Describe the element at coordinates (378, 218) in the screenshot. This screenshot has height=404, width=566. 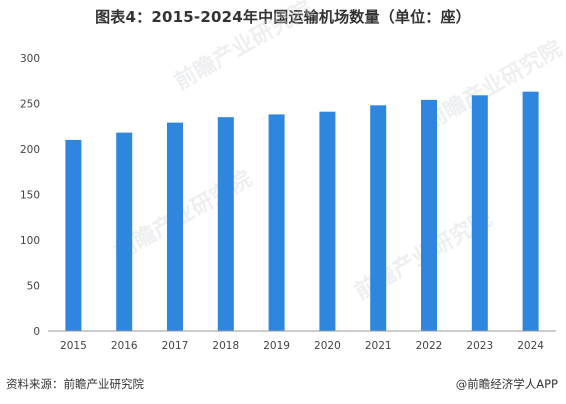
I see `bar-2021` at that location.